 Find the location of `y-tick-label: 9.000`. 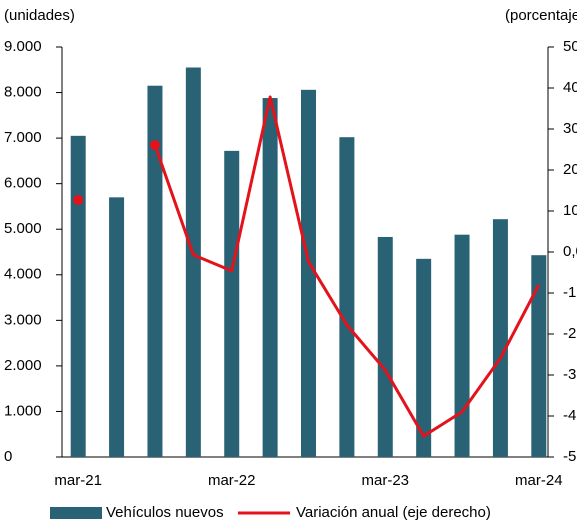

y-tick-label: 9.000 is located at coordinates (23, 46).